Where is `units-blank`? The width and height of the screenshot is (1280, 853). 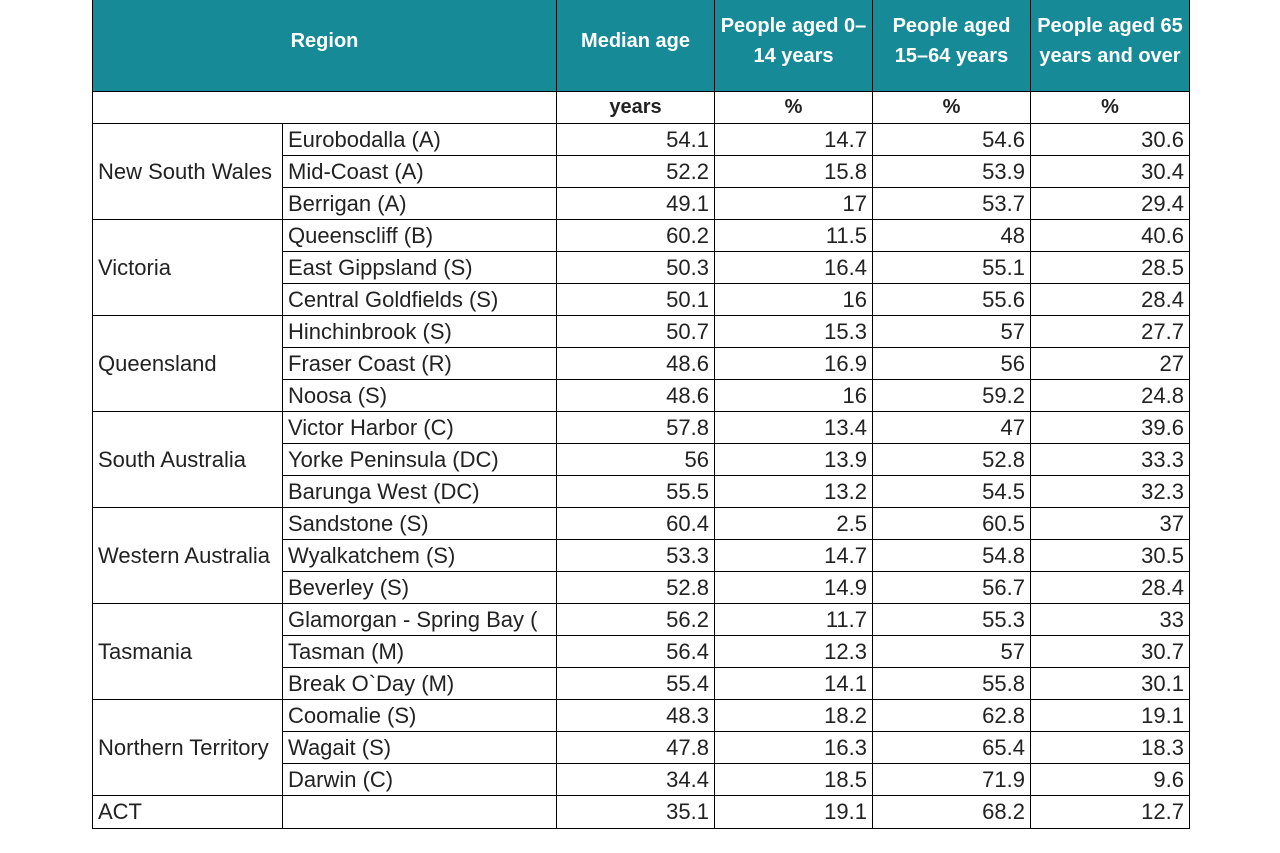
units-blank is located at coordinates (324, 107).